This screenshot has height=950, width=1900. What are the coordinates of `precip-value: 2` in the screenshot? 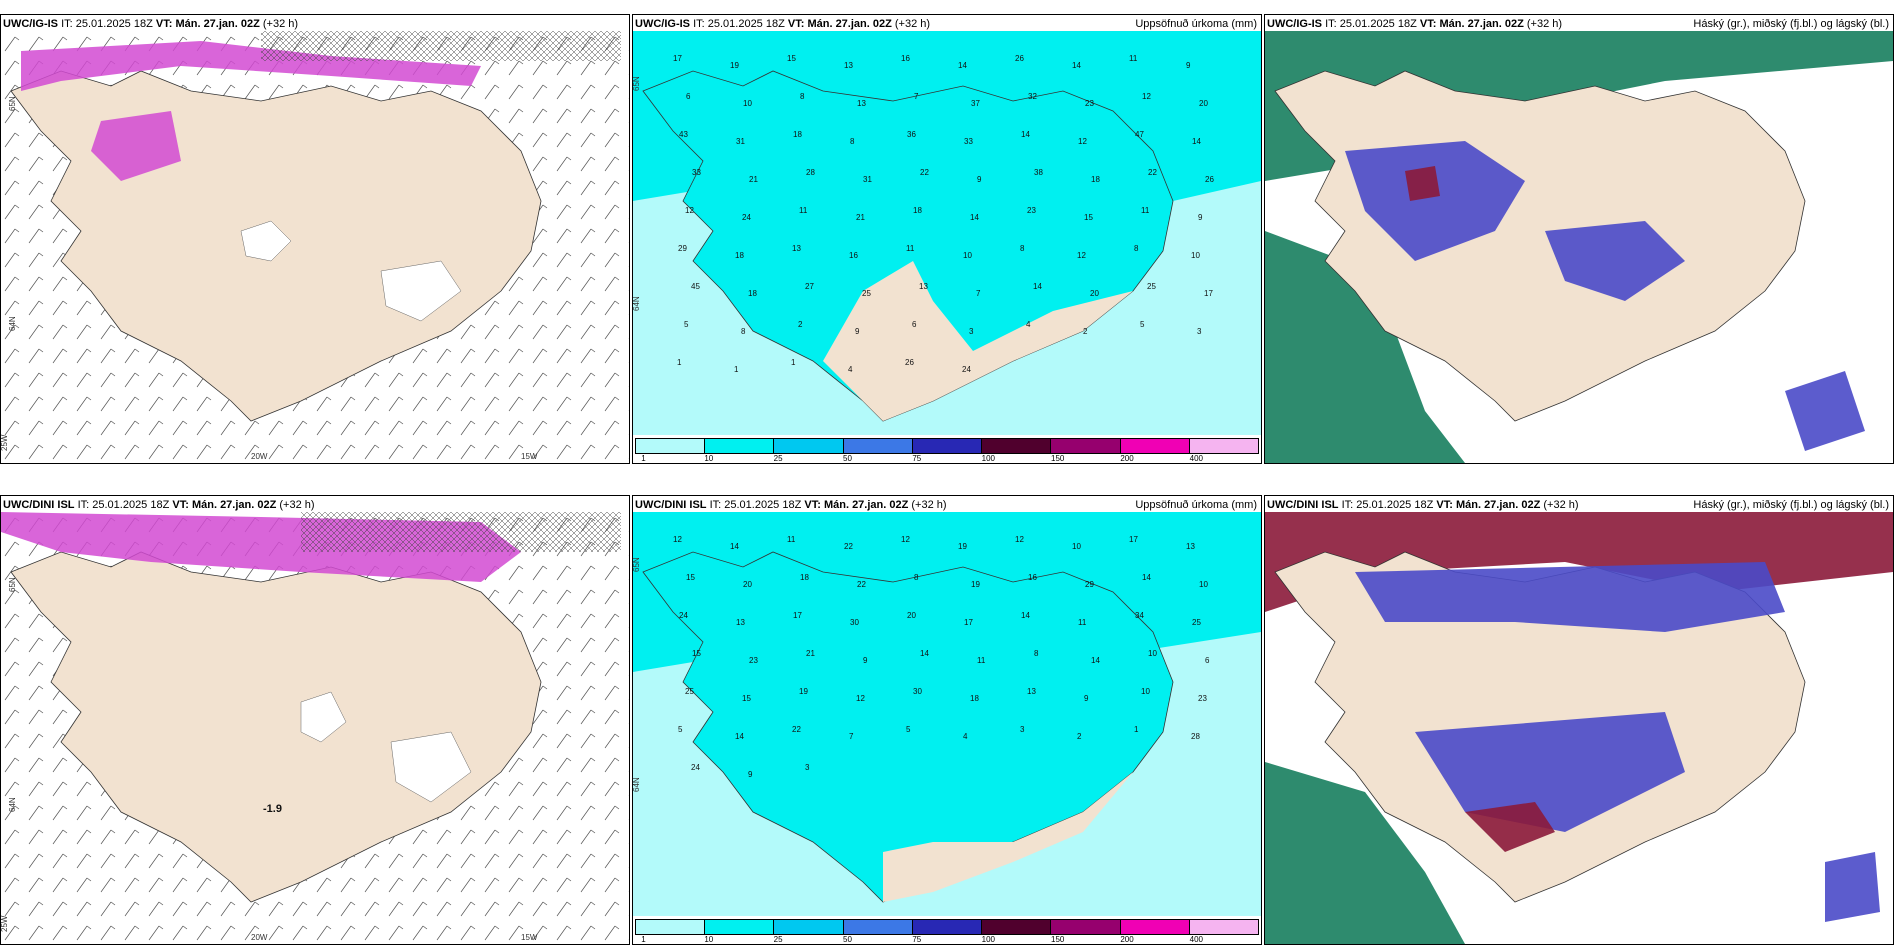 It's located at (1085, 331).